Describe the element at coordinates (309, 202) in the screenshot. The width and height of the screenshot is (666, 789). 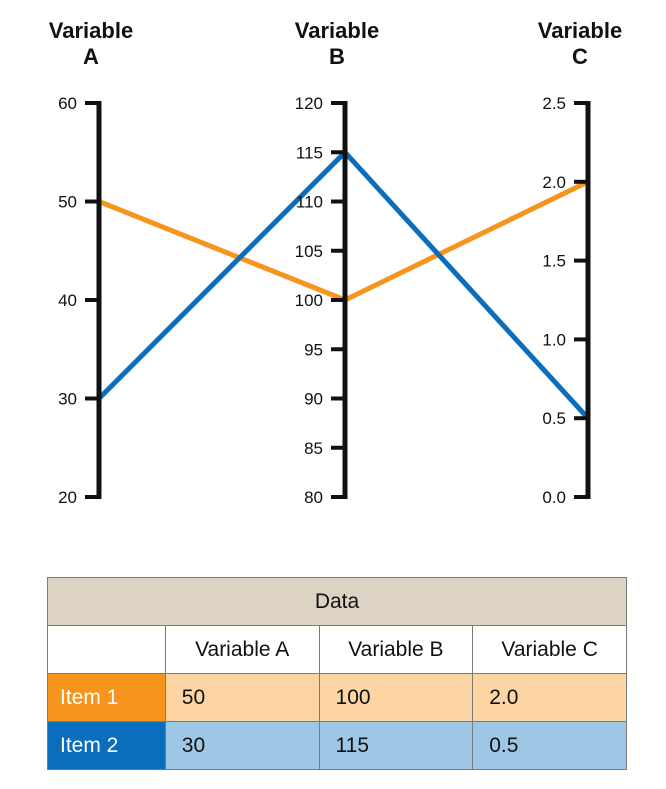
I see `tick-label-b-110: 110` at that location.